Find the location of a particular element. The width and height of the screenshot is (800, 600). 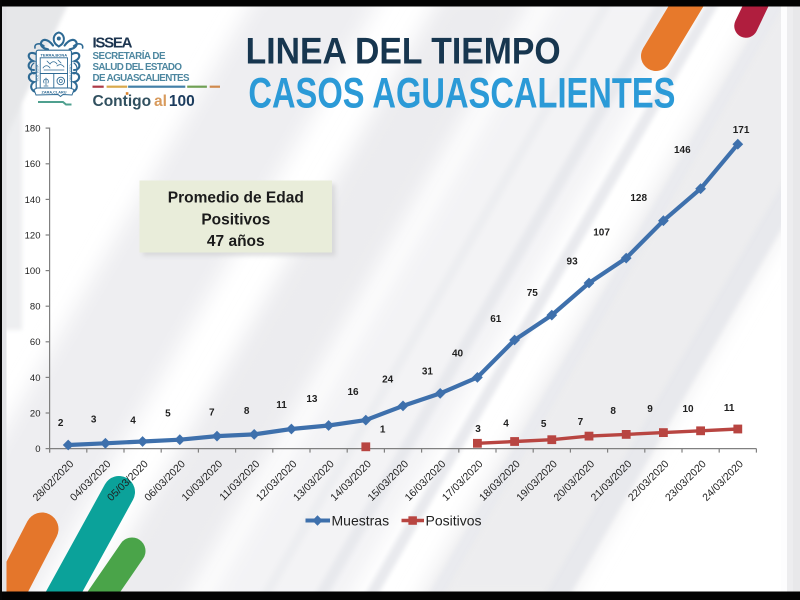

svg-text: SALUD DEL ESTADO is located at coordinates (138, 67).